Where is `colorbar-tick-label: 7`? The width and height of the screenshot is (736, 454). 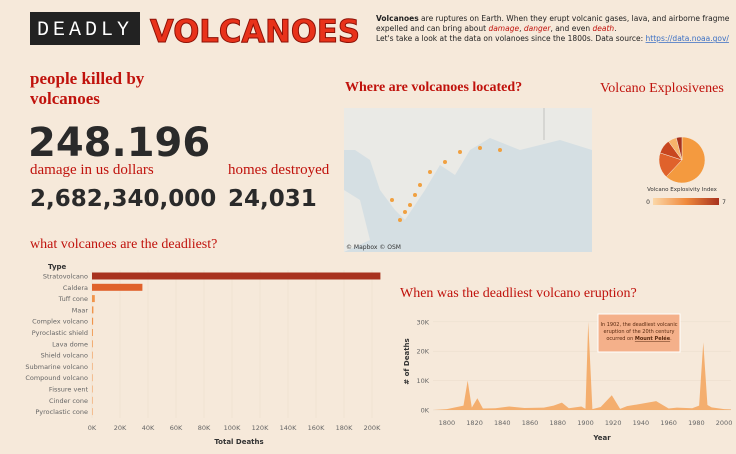
colorbar-tick-label: 7 is located at coordinates (724, 202).